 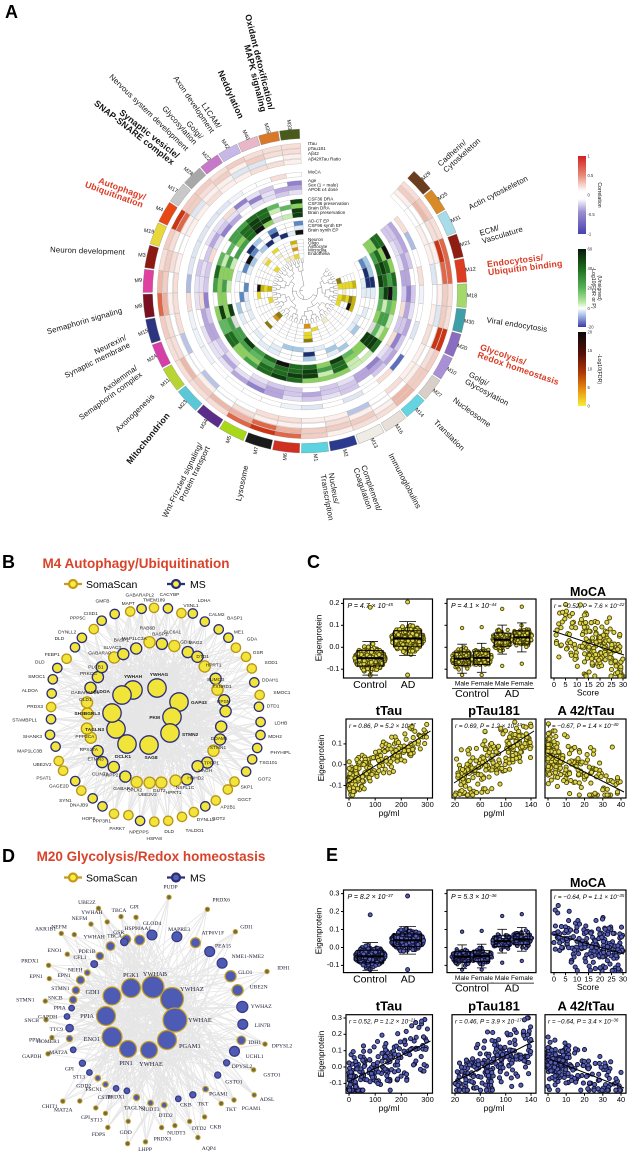 What do you see at coordinates (25, 1000) in the screenshot?
I see `svg-text: STMN1` at bounding box center [25, 1000].